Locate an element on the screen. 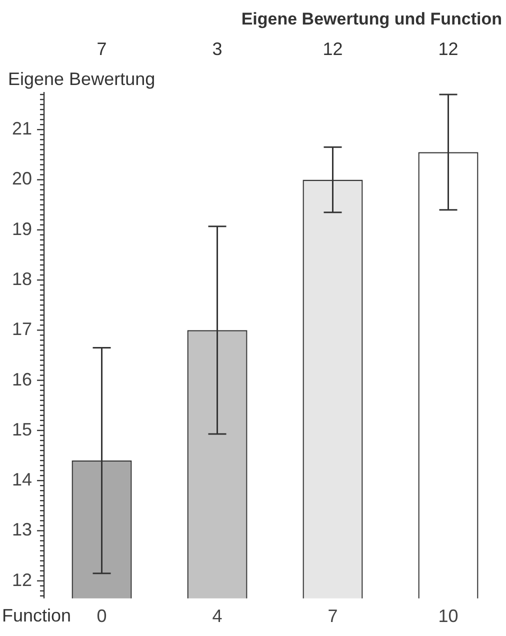  y-tick-label: 20 is located at coordinates (22, 178).